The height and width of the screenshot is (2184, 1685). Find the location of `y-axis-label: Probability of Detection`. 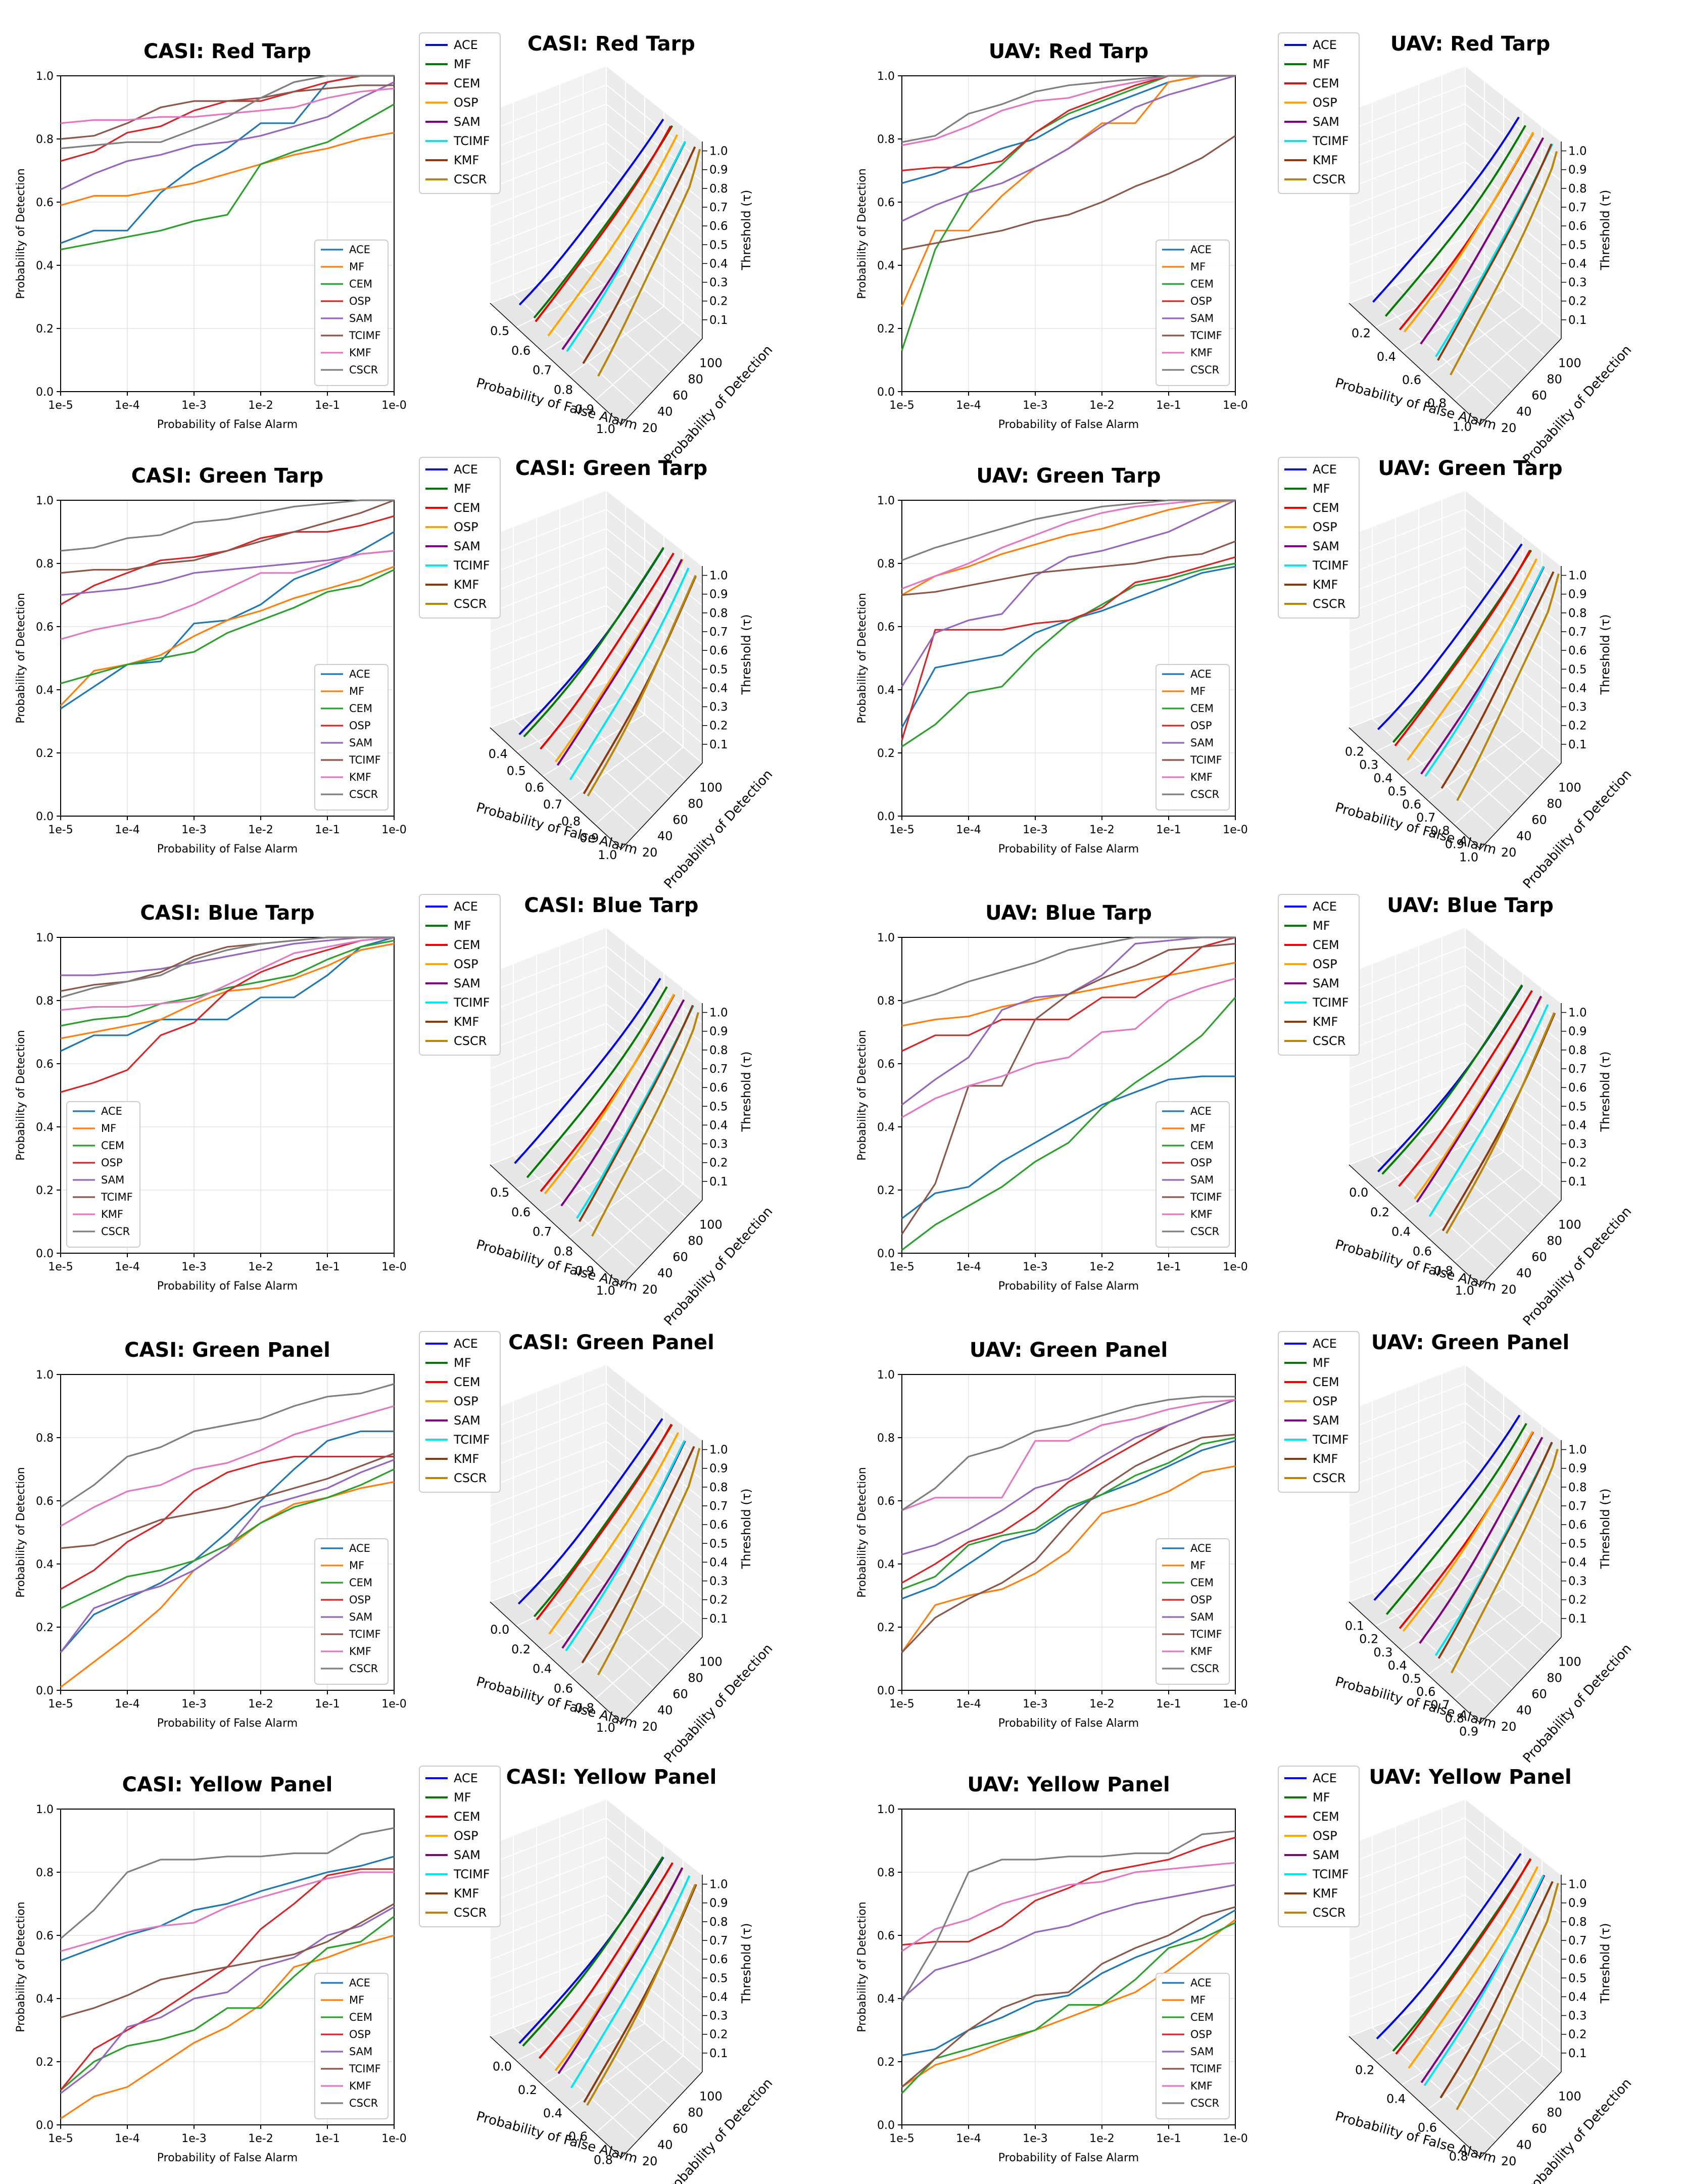

y-axis-label: Probability of Detection is located at coordinates (863, 234).